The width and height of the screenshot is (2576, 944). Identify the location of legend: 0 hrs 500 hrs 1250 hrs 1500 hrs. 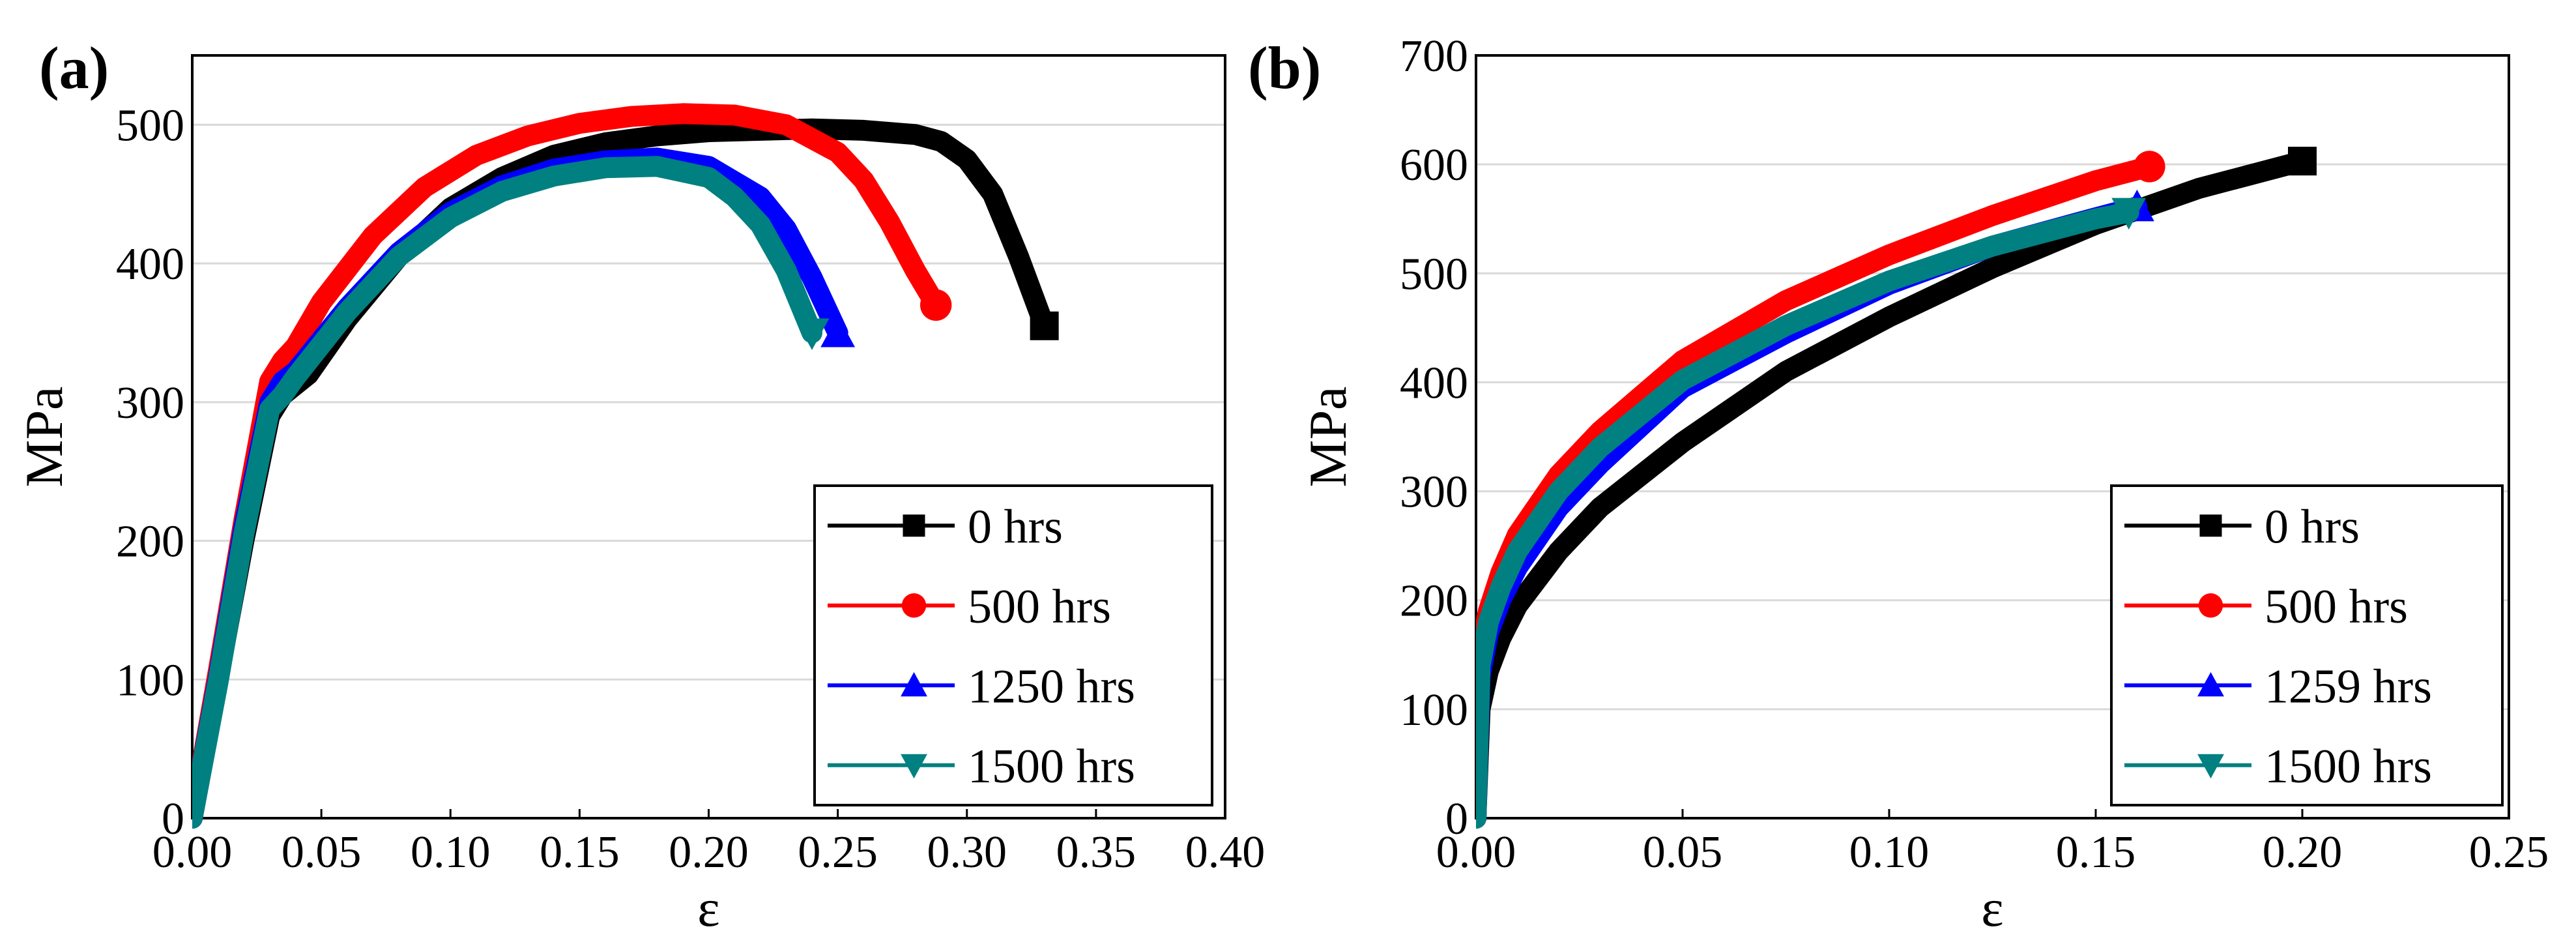
(1013, 645).